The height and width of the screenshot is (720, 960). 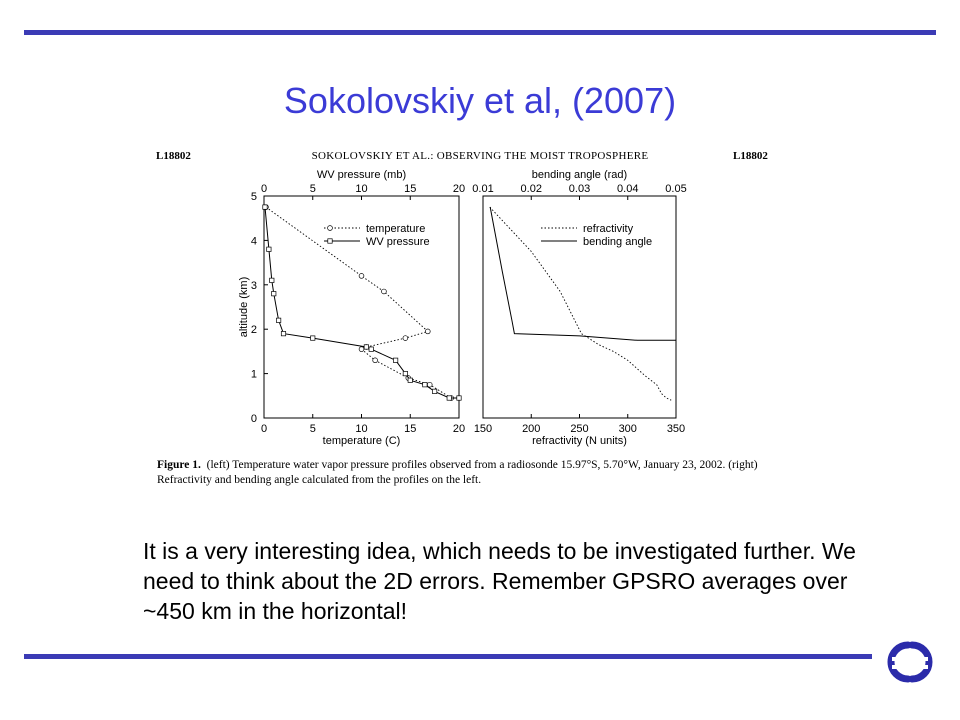 What do you see at coordinates (579, 175) in the screenshot?
I see `x2-axis-label: bending angle (rad)` at bounding box center [579, 175].